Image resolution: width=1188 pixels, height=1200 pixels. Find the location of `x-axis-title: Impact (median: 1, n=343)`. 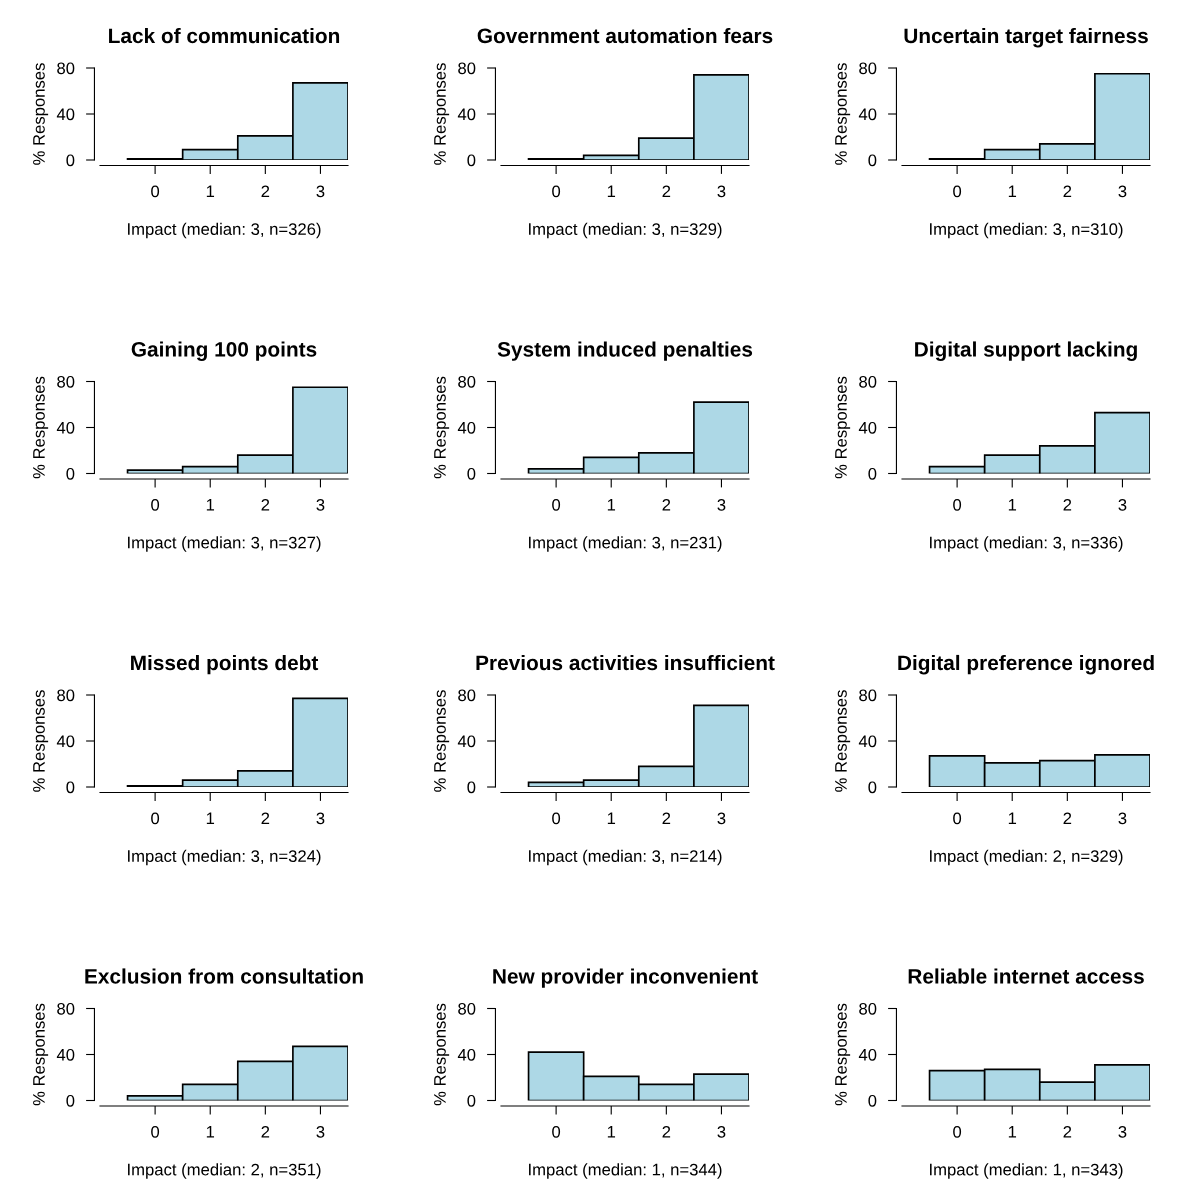

x-axis-title: Impact (median: 1, n=343) is located at coordinates (1026, 1171).